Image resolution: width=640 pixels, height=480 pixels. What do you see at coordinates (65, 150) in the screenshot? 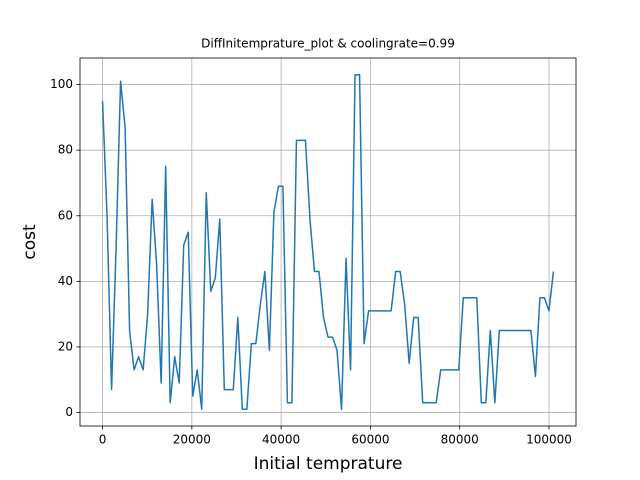
I see `y-tick-label: 80` at bounding box center [65, 150].